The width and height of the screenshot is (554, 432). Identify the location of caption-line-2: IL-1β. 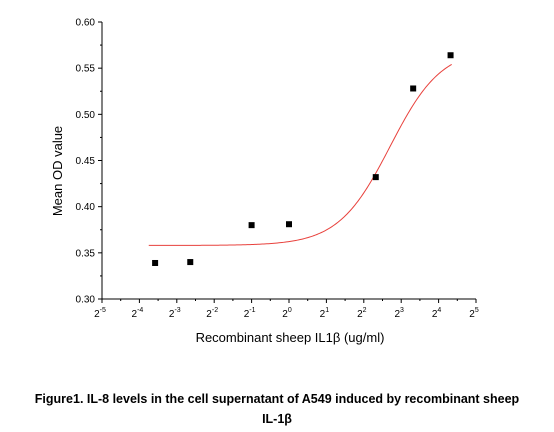
(277, 419).